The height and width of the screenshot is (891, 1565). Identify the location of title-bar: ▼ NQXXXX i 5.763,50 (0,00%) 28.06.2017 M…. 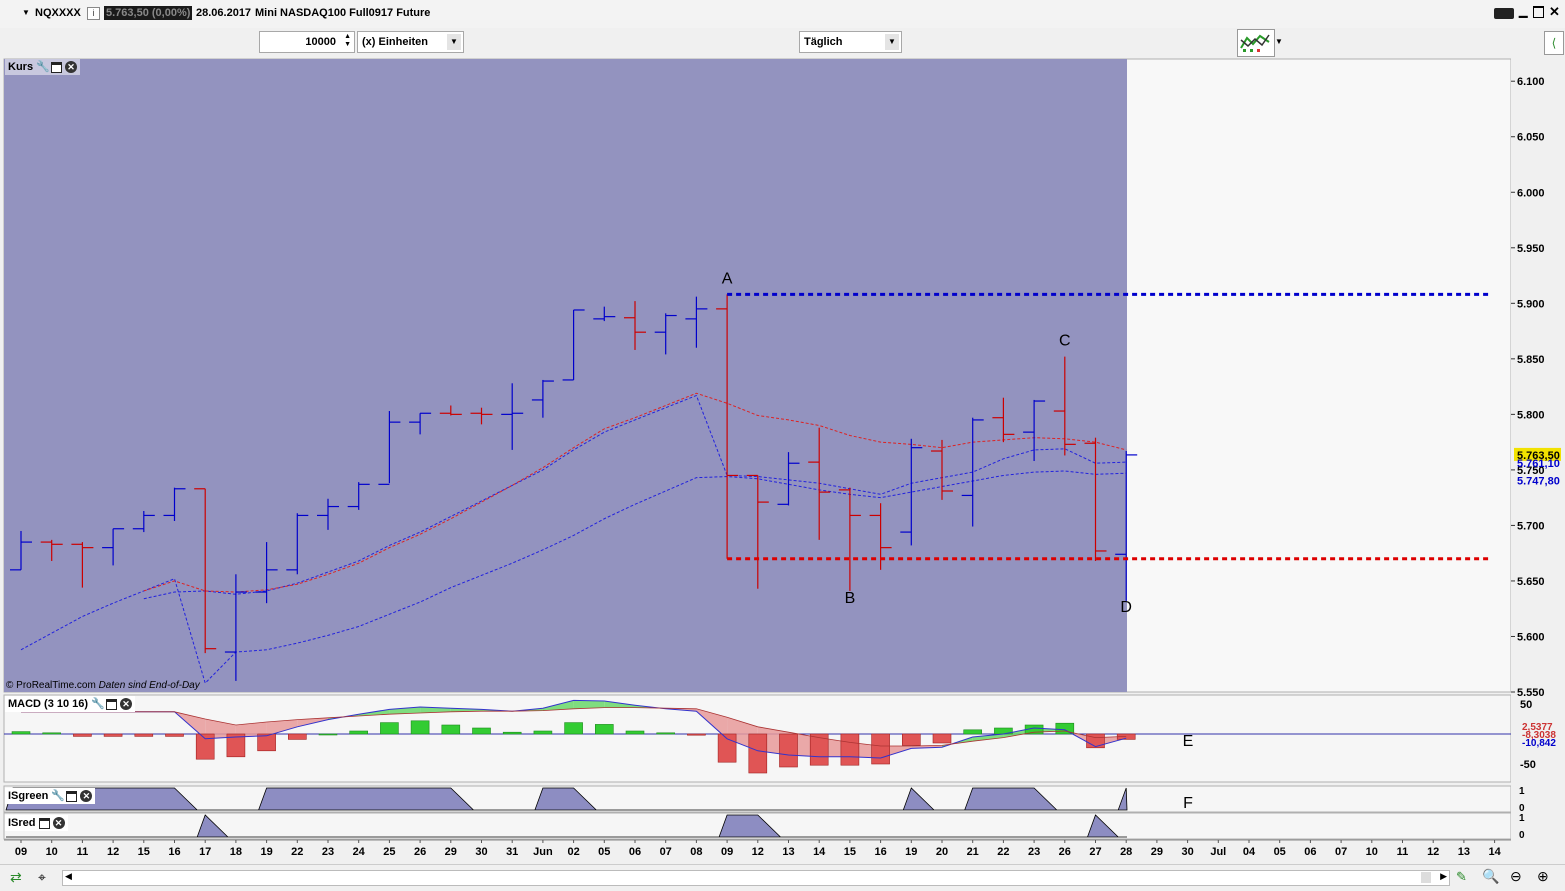
(782, 14).